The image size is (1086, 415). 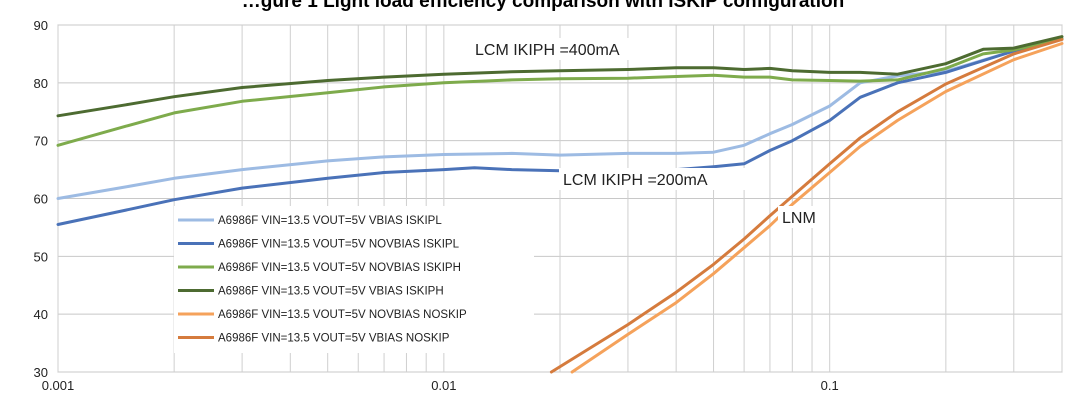 What do you see at coordinates (547, 50) in the screenshot?
I see `annotation-label: LCM IKIPH =400mA` at bounding box center [547, 50].